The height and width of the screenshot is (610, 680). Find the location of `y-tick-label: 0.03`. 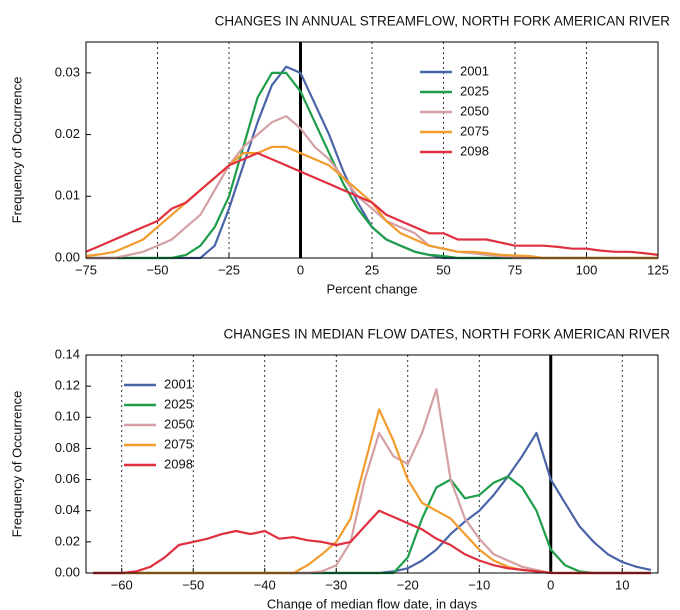

y-tick-label: 0.03 is located at coordinates (67, 71).